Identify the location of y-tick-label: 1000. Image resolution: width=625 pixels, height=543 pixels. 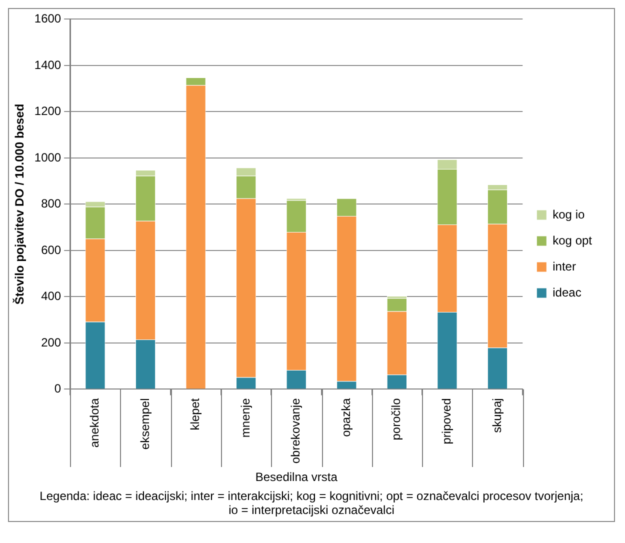
(48, 157).